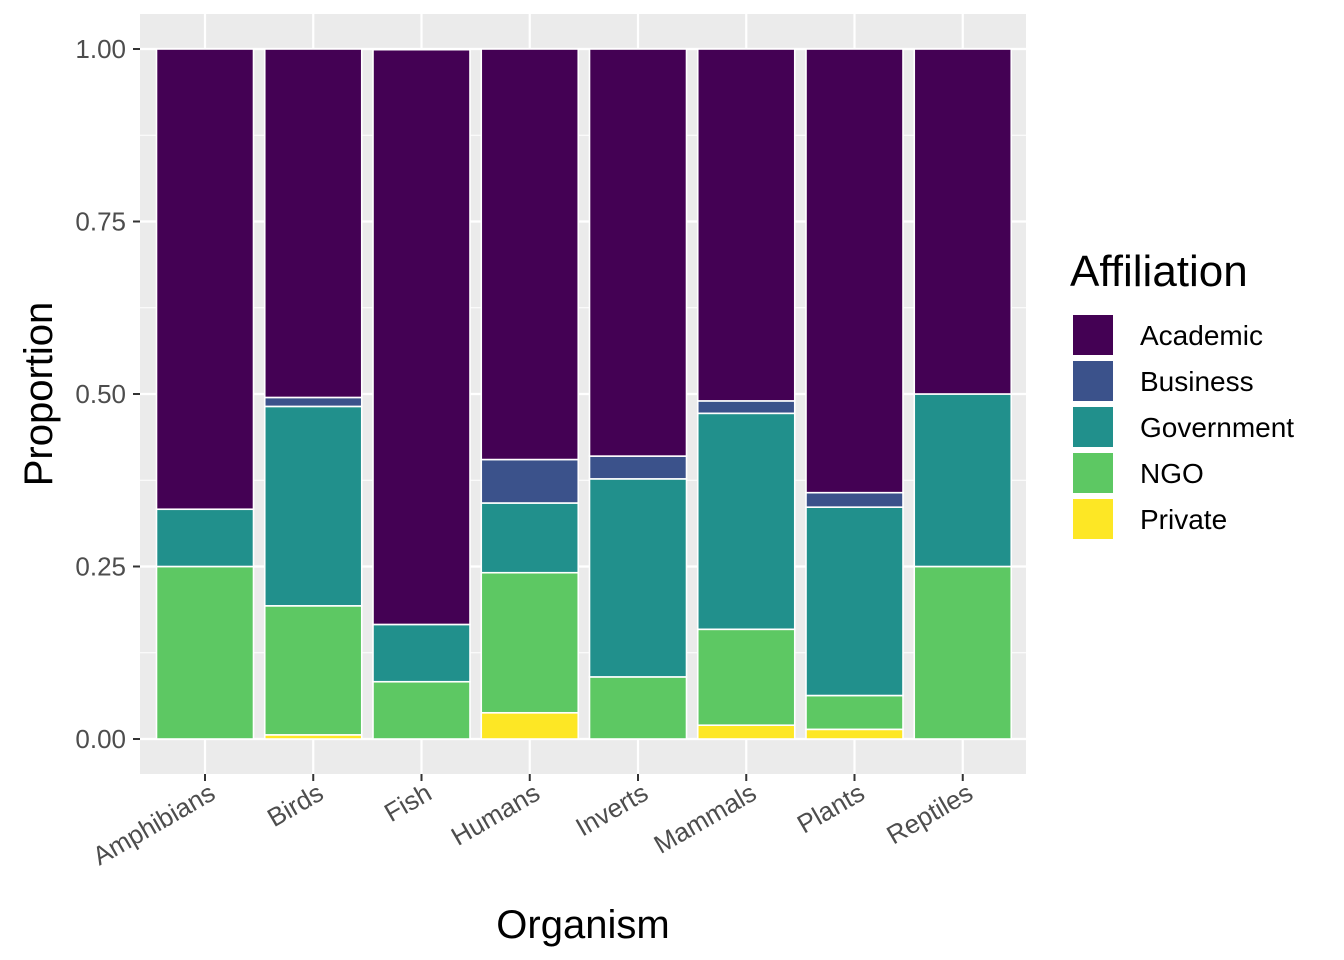 The width and height of the screenshot is (1344, 960). I want to click on legend-key-business, so click(1093, 381).